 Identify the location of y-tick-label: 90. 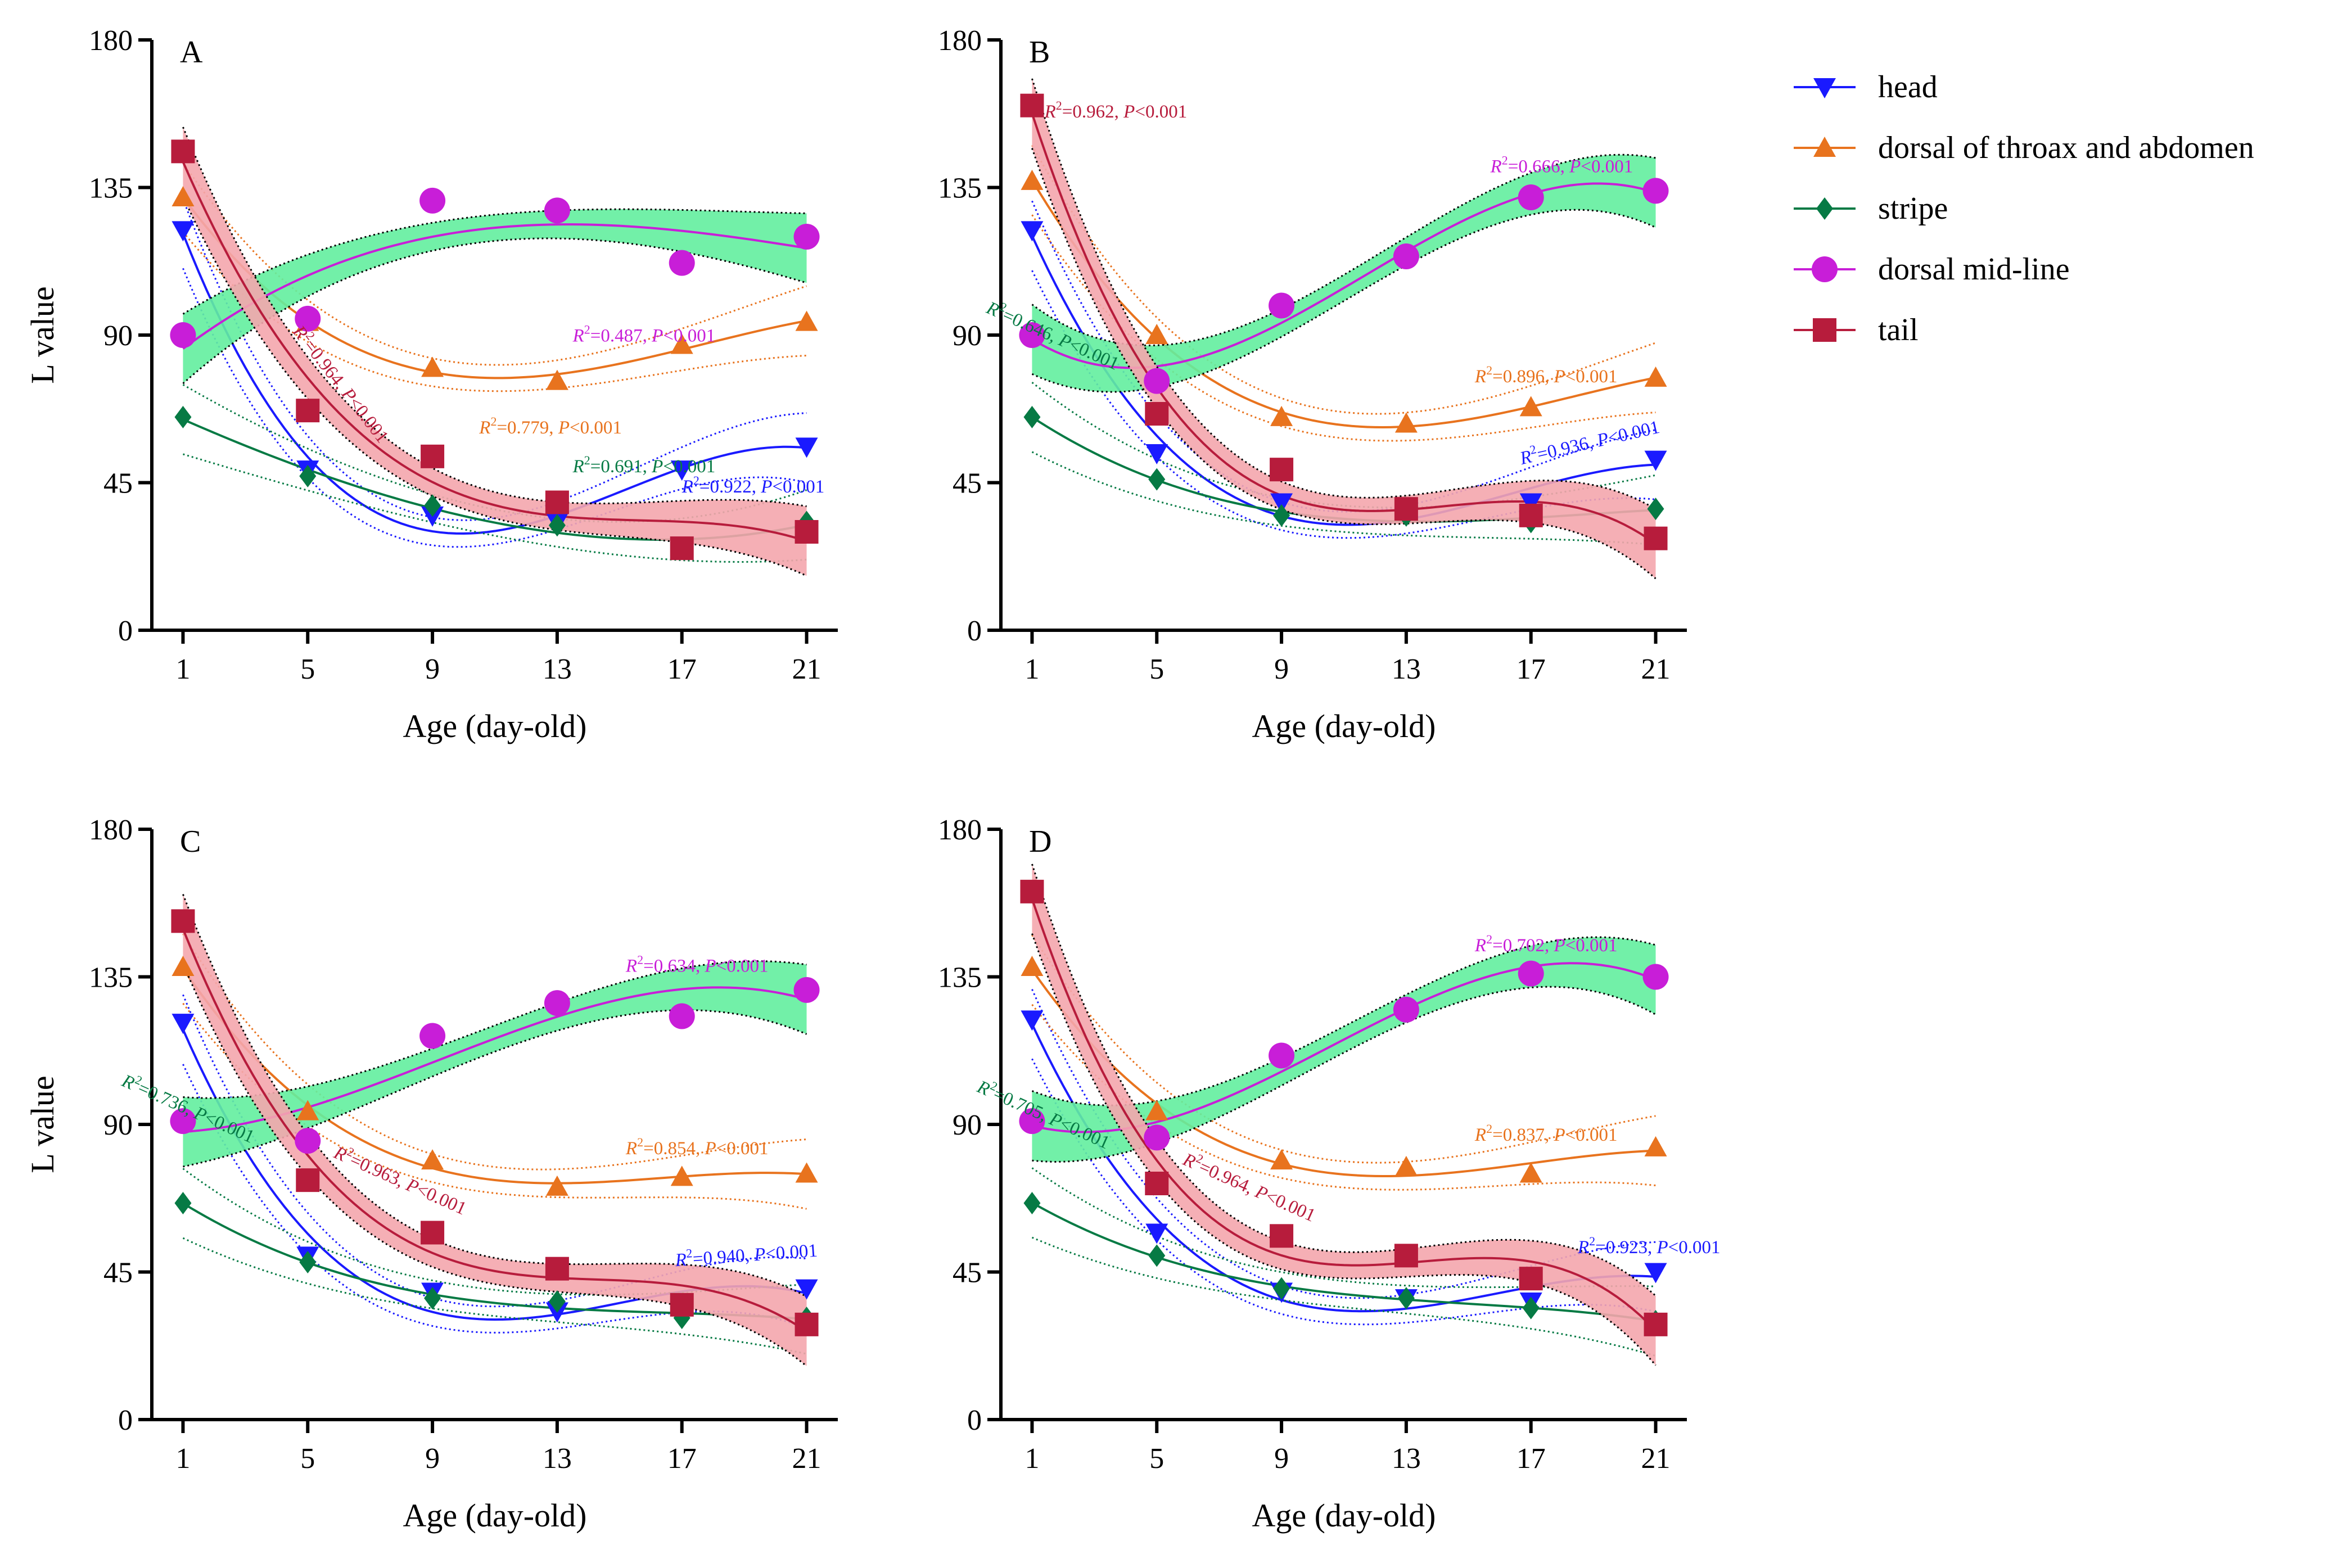
(967, 336).